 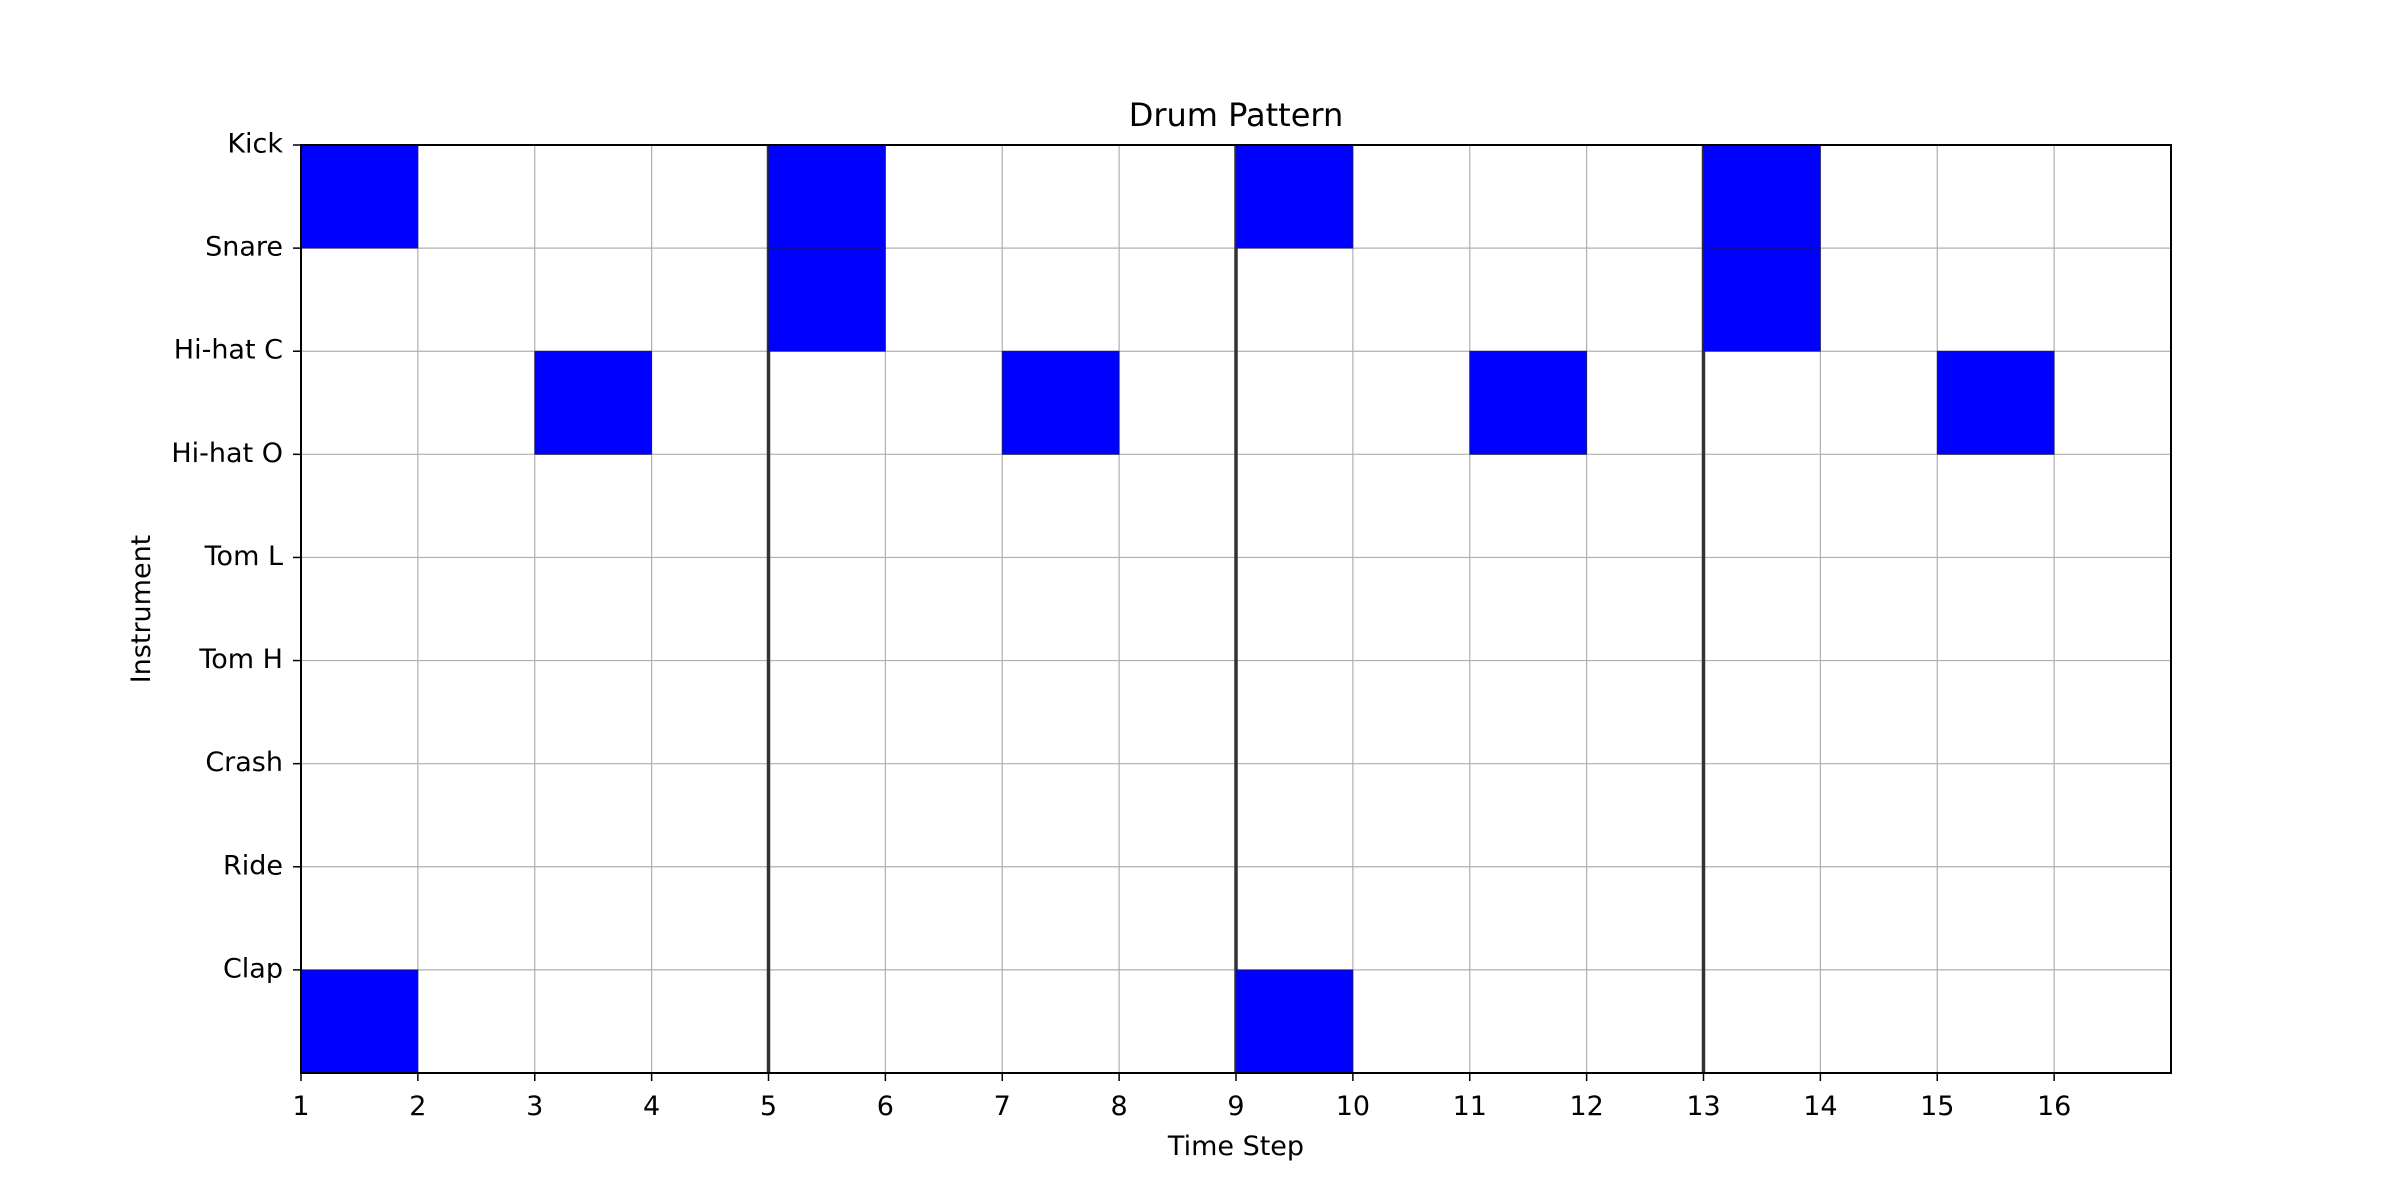 I want to click on x-tick-label: 4, so click(x=651, y=1106).